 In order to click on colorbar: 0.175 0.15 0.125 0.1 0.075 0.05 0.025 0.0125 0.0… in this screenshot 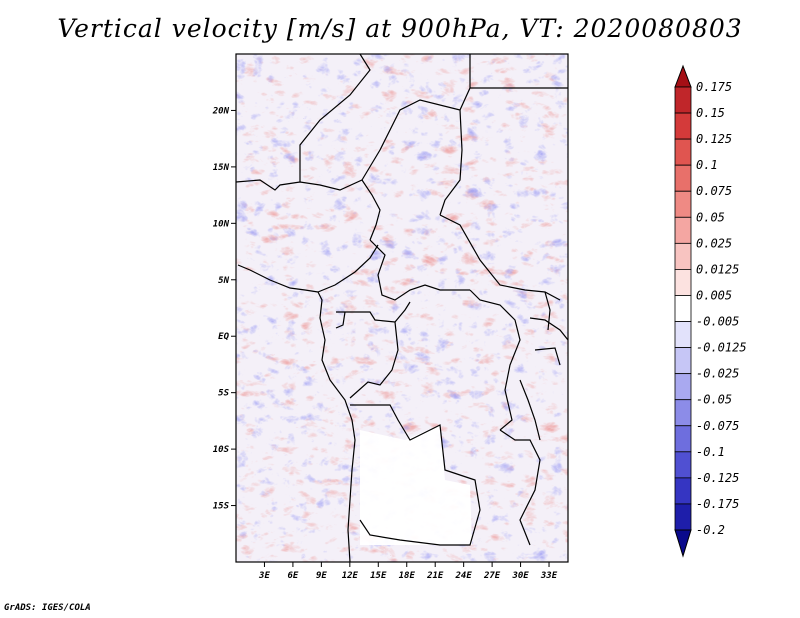, I will do `click(710, 311)`.